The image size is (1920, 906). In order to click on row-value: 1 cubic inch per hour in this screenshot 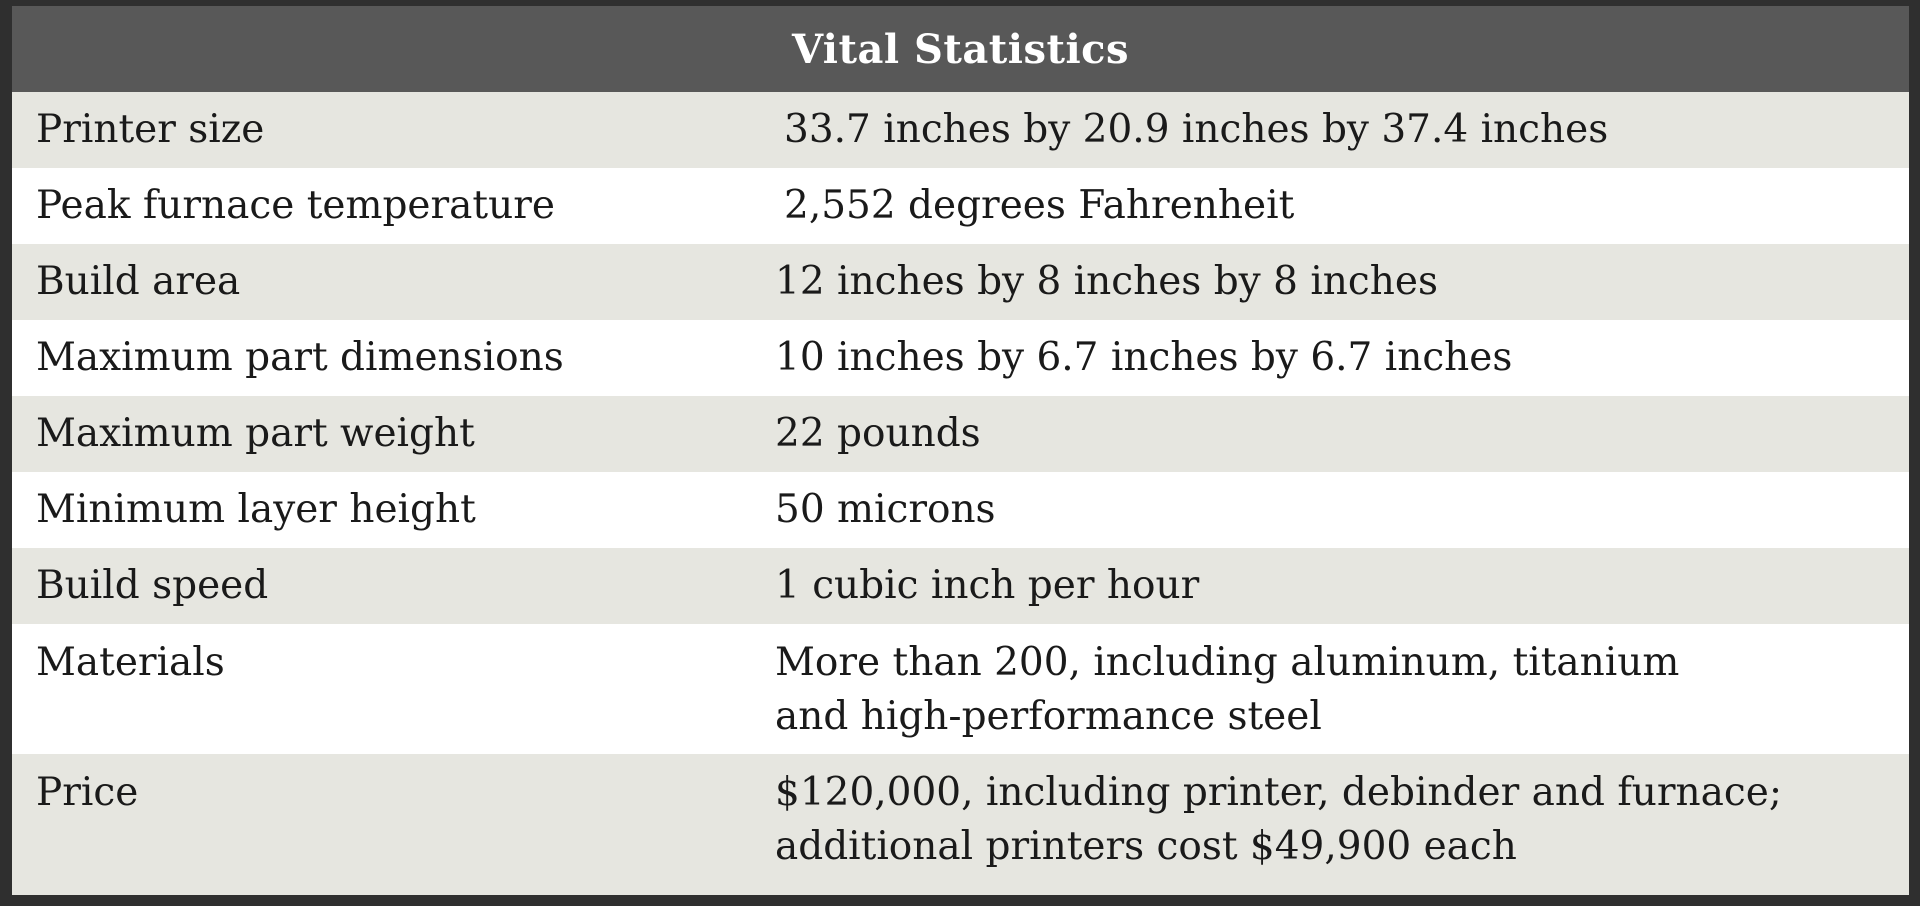, I will do `click(987, 585)`.